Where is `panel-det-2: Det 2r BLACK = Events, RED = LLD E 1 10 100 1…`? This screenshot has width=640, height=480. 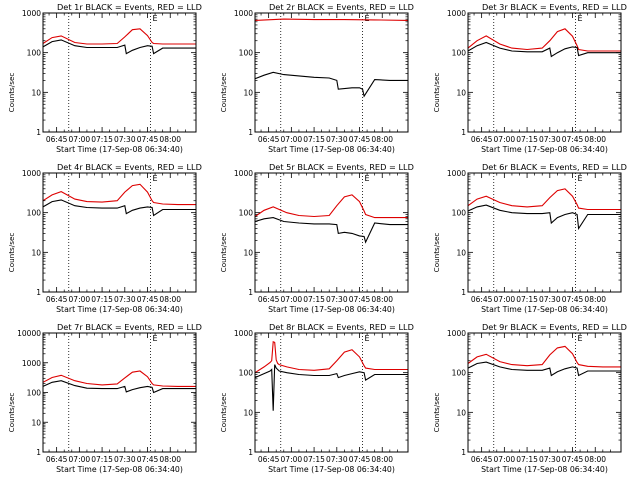
panel-det-2: Det 2r BLACK = Events, RED = LLD E 1 10 100 1… is located at coordinates (316, 78).